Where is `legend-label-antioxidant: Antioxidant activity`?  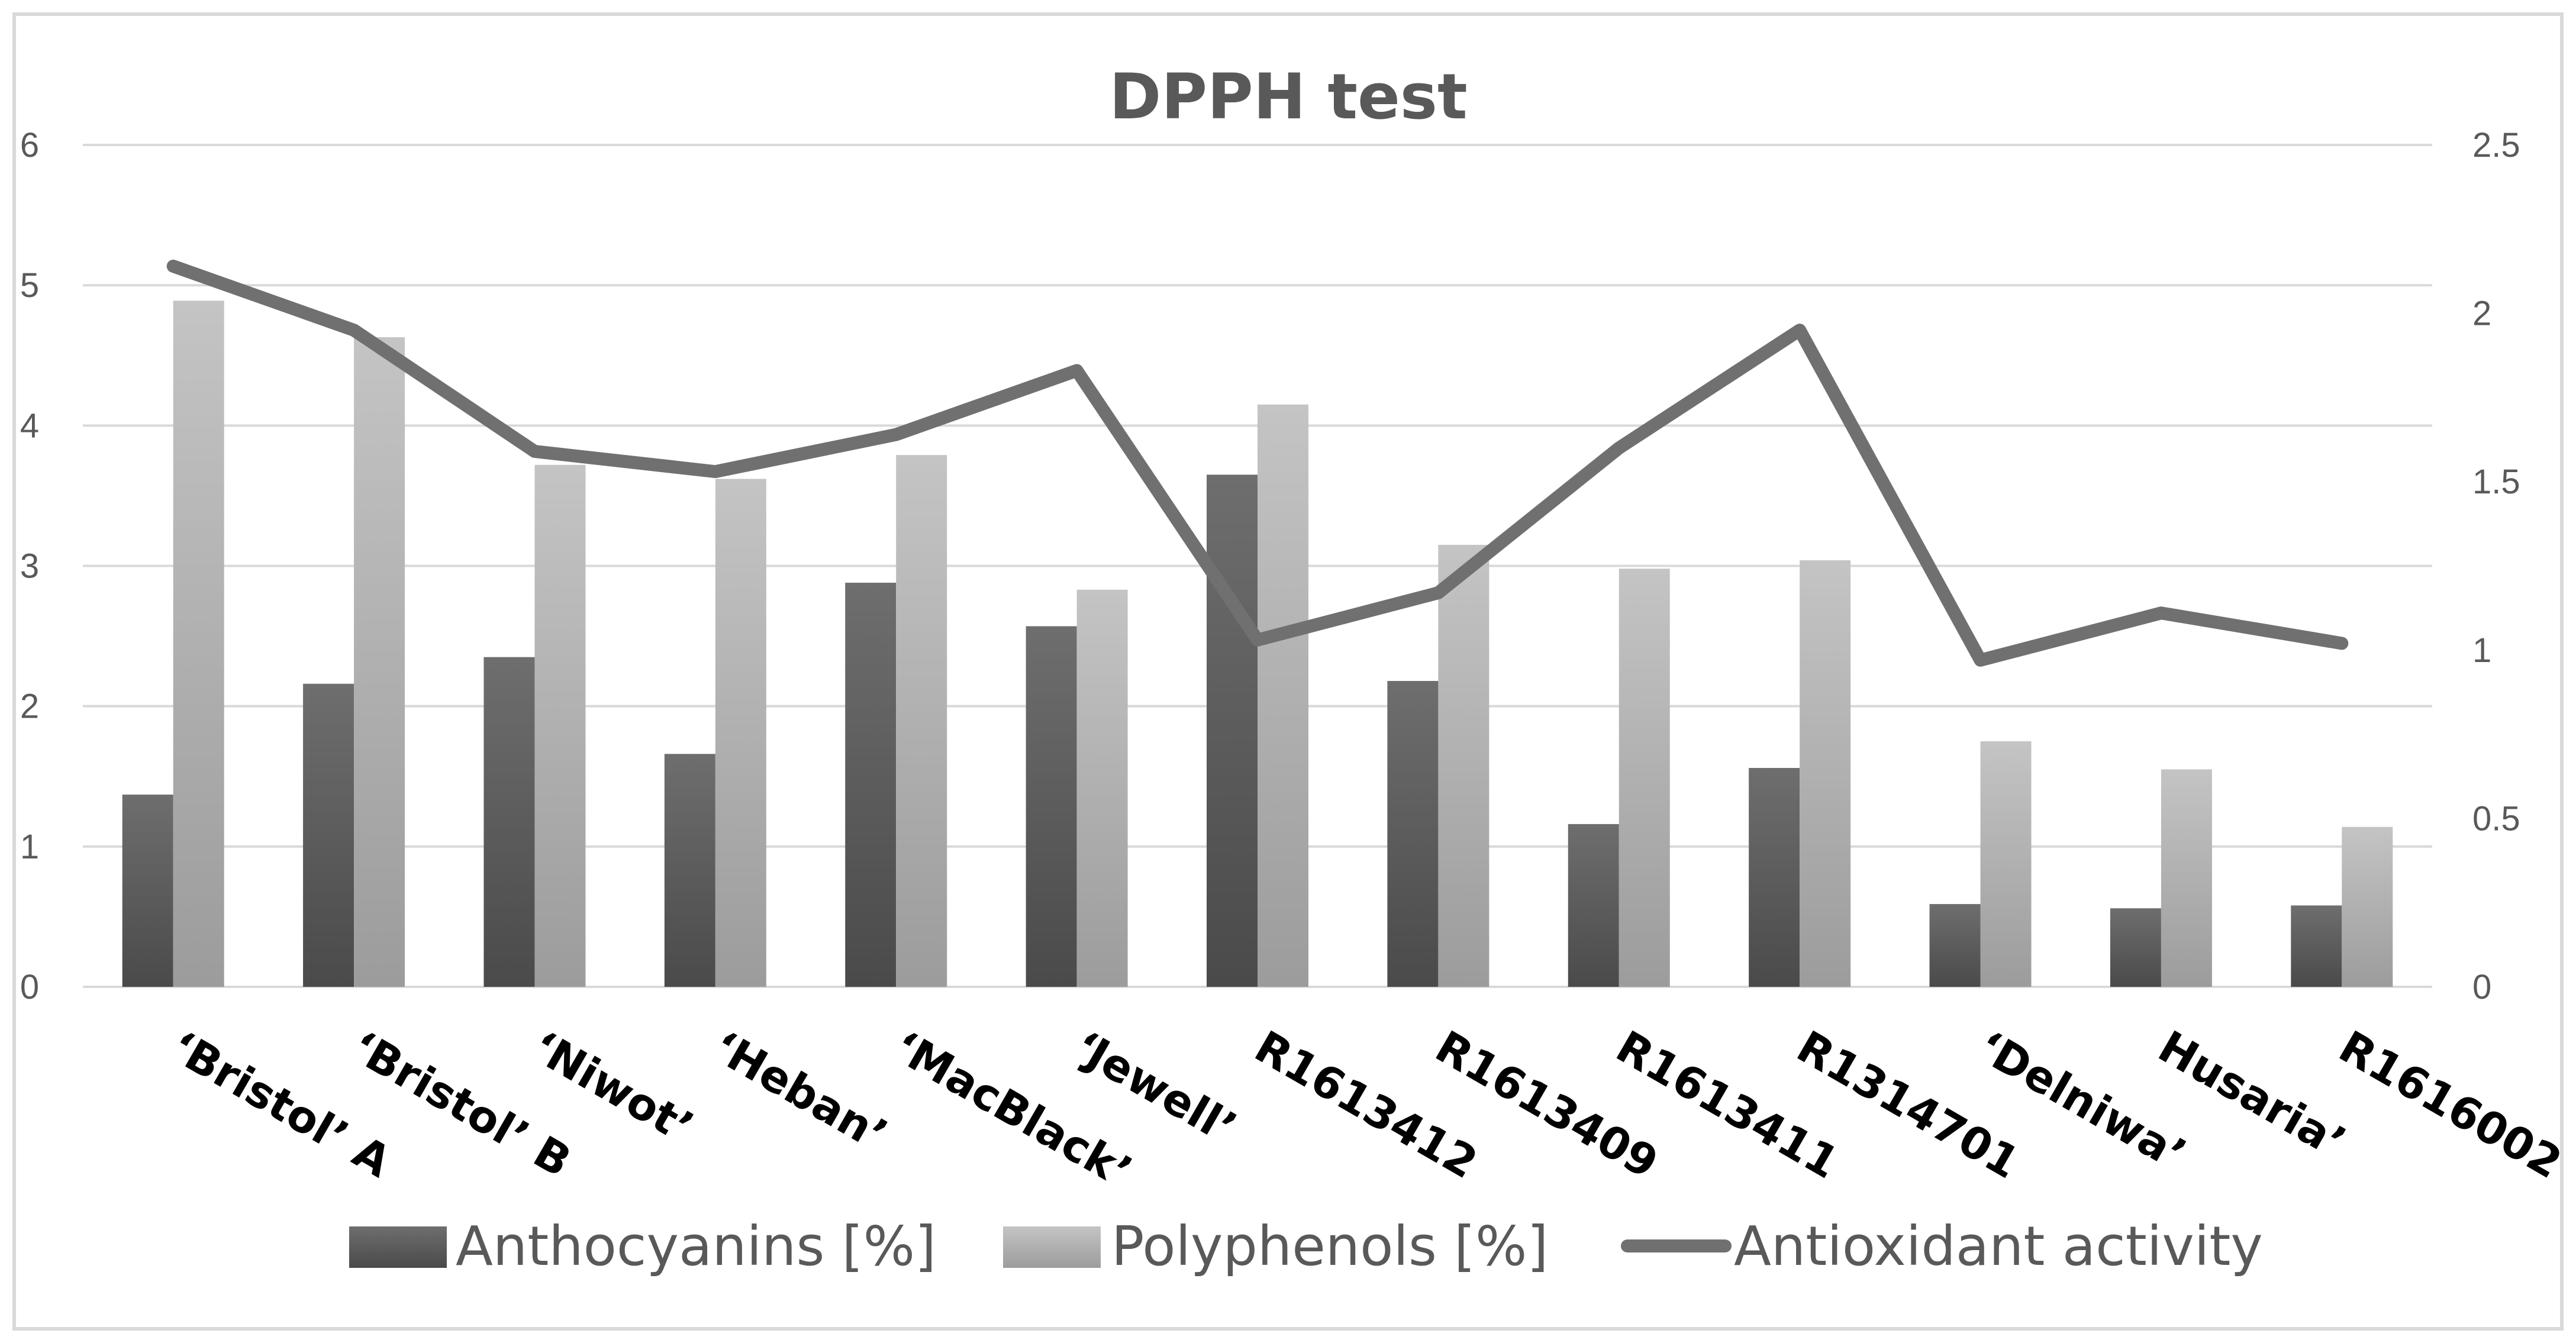
legend-label-antioxidant: Antioxidant activity is located at coordinates (1998, 1246).